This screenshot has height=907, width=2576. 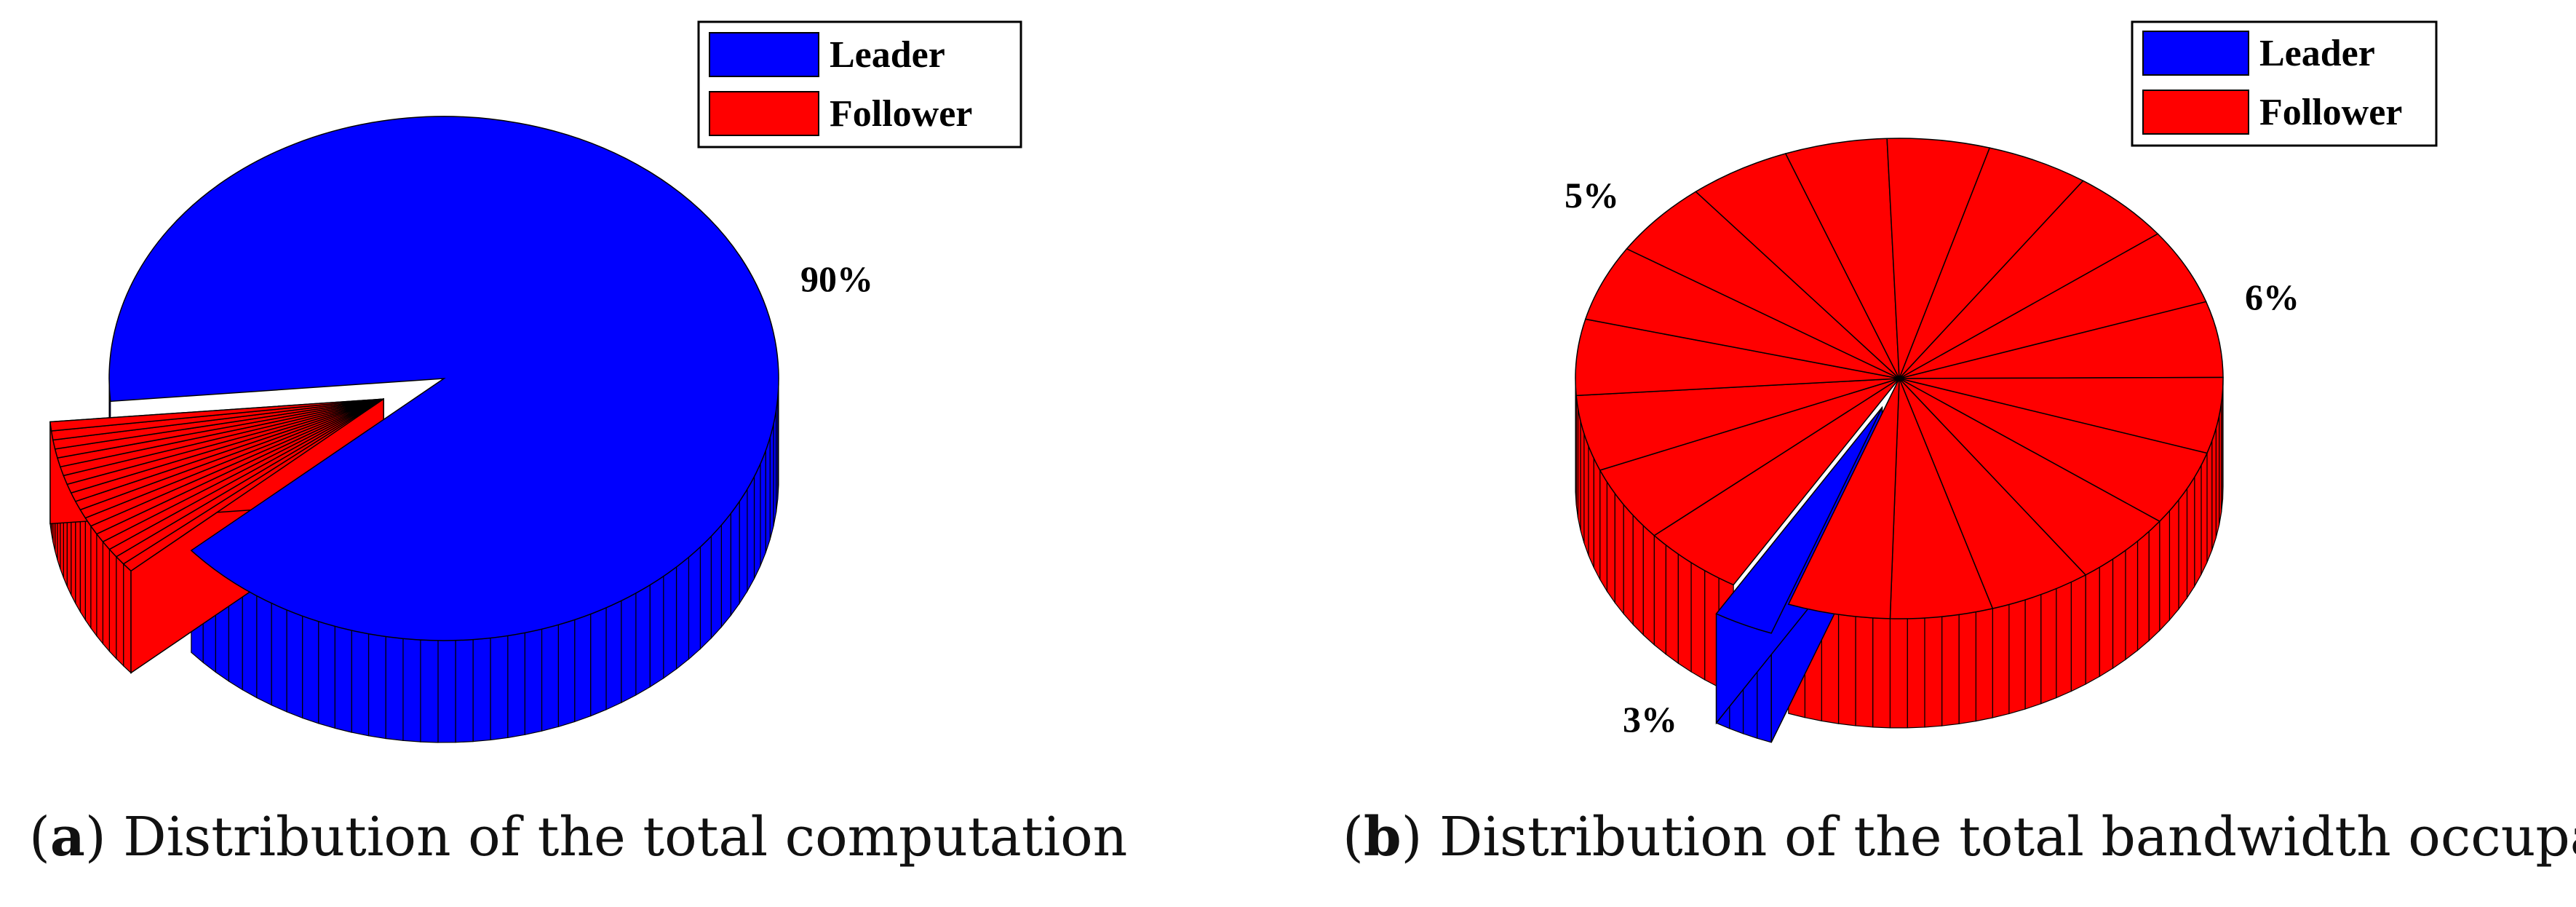 I want to click on pie-b-top-faces, so click(x=1900, y=386).